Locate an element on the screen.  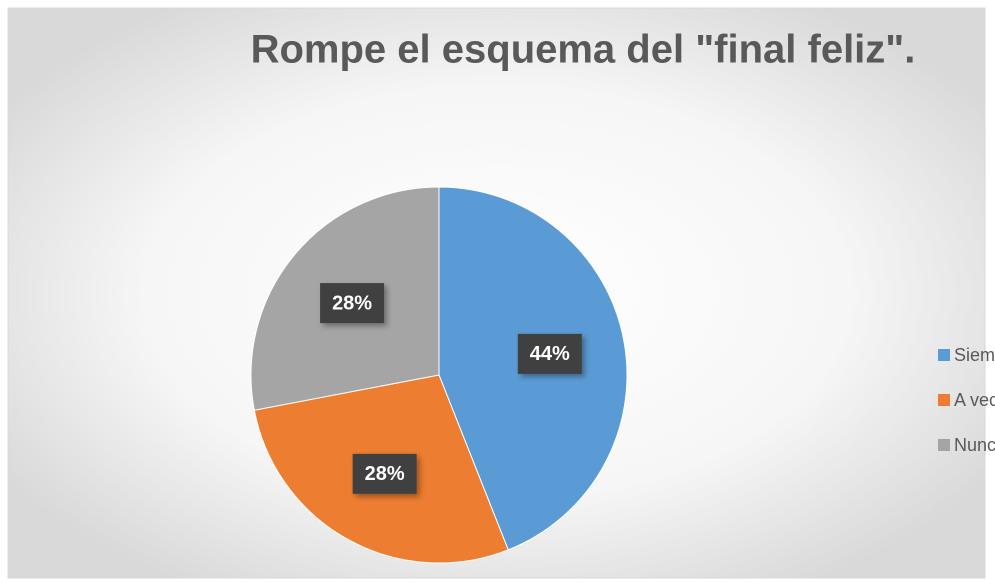
legend-label: Nunca is located at coordinates (974, 445).